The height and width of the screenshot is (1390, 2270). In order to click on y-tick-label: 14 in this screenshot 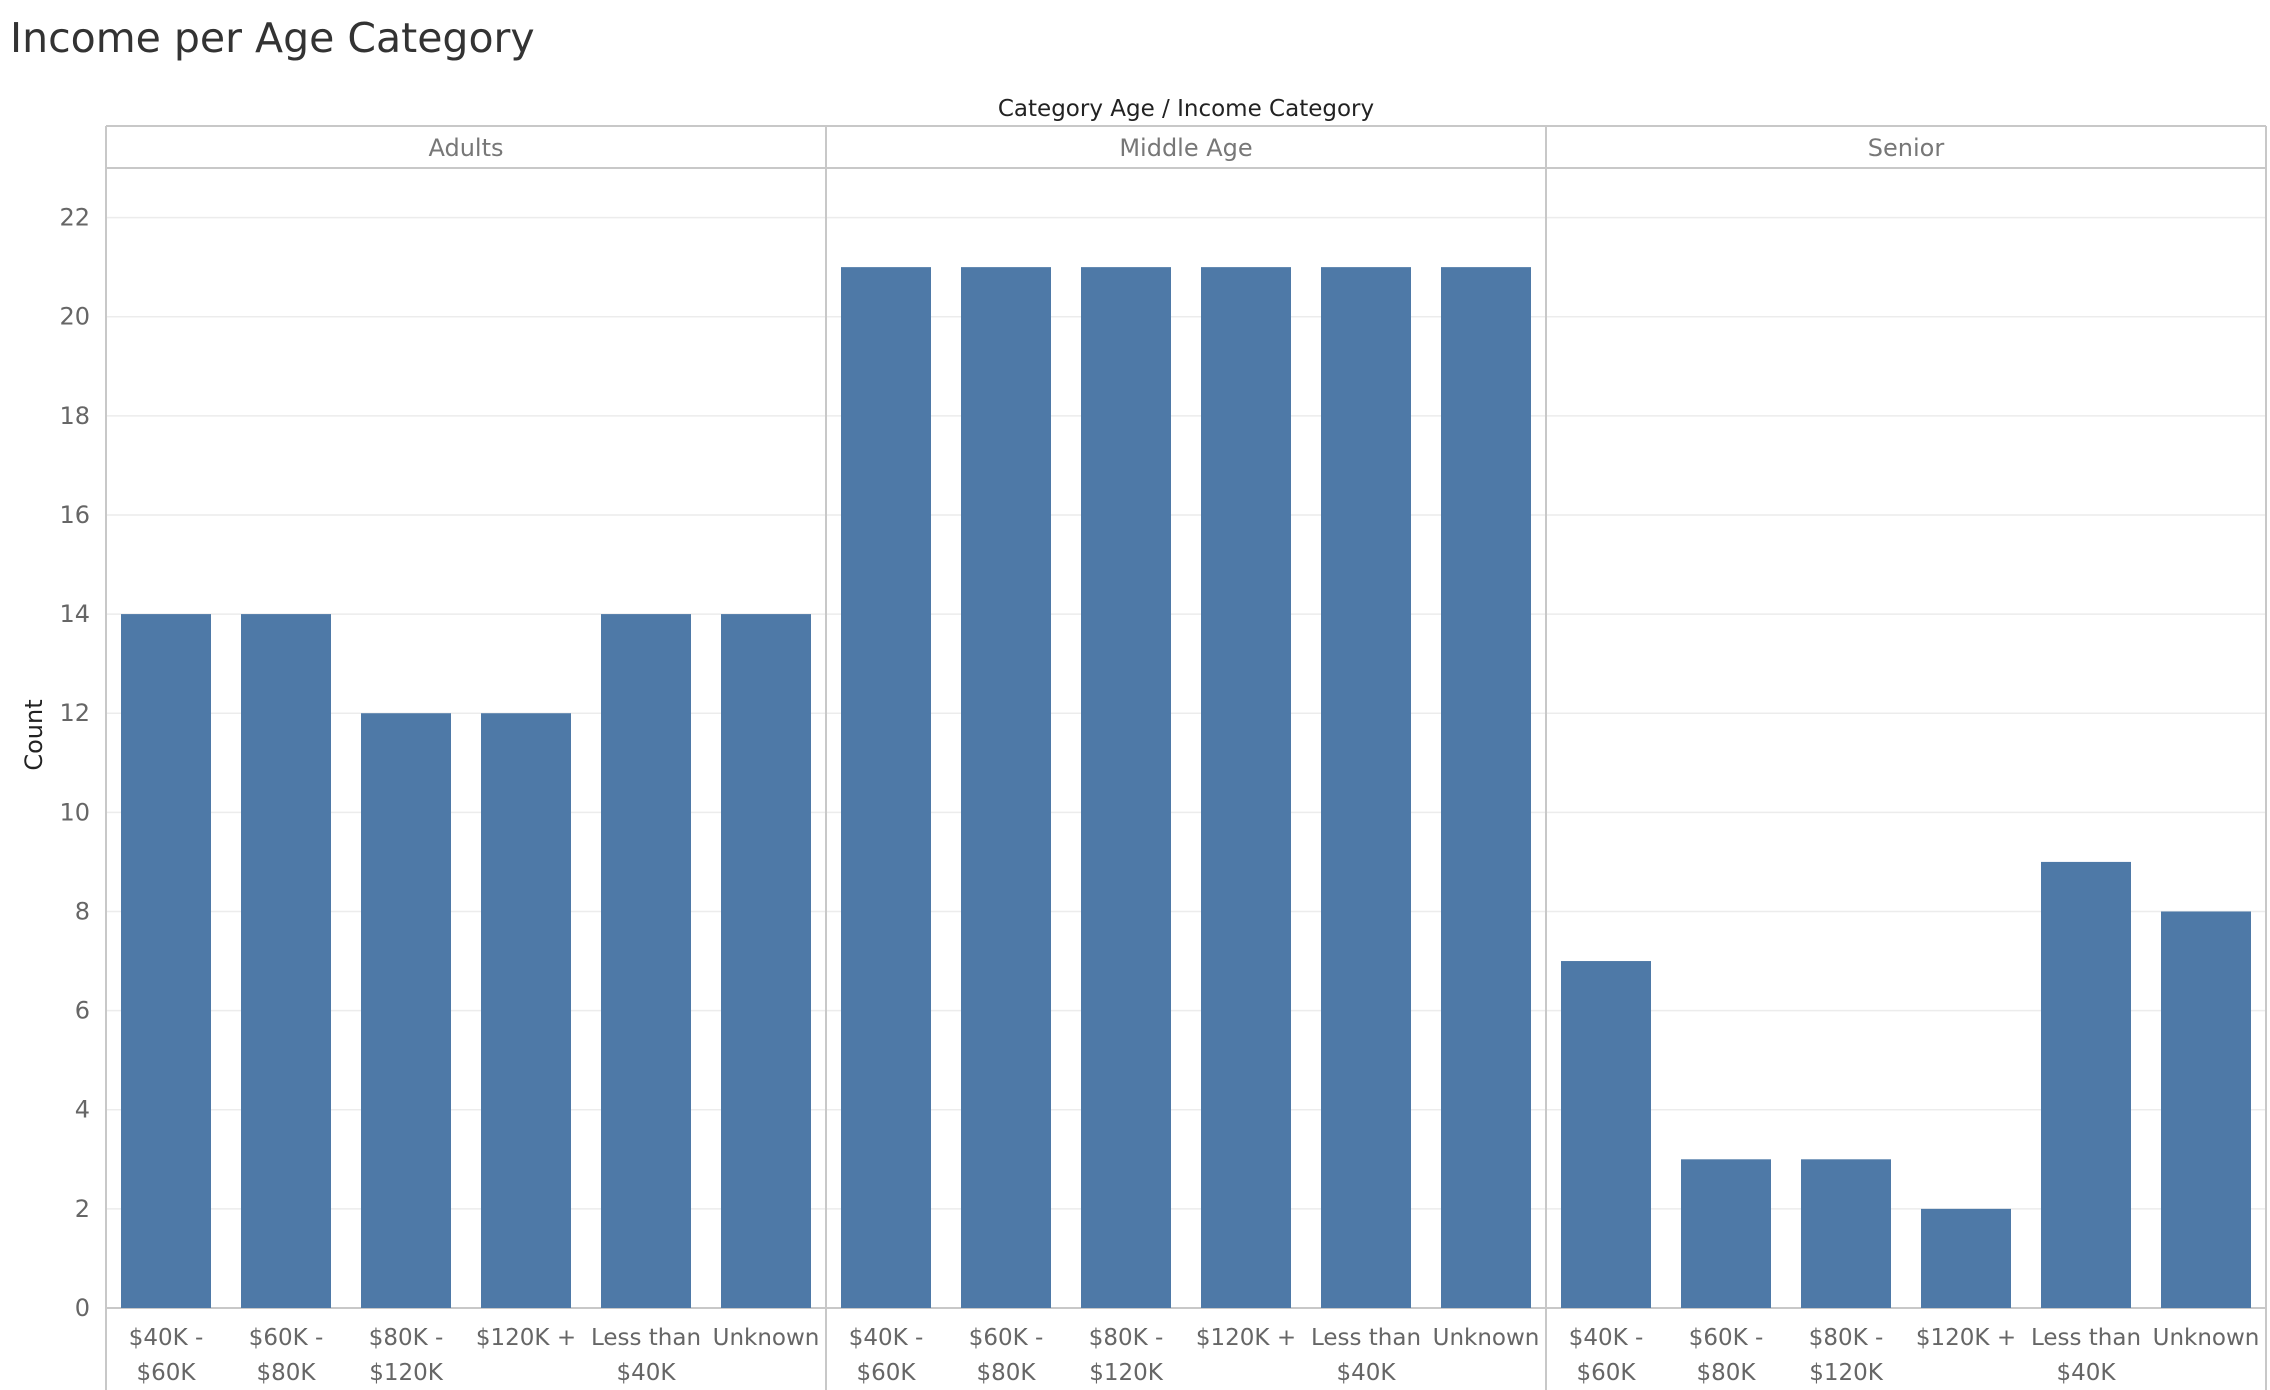, I will do `click(74, 614)`.